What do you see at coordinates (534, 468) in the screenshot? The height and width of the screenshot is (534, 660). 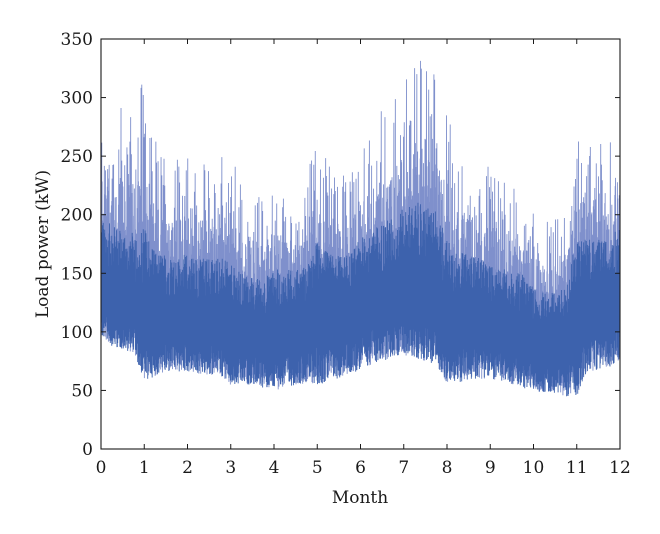 I see `x-tick-label: 10` at bounding box center [534, 468].